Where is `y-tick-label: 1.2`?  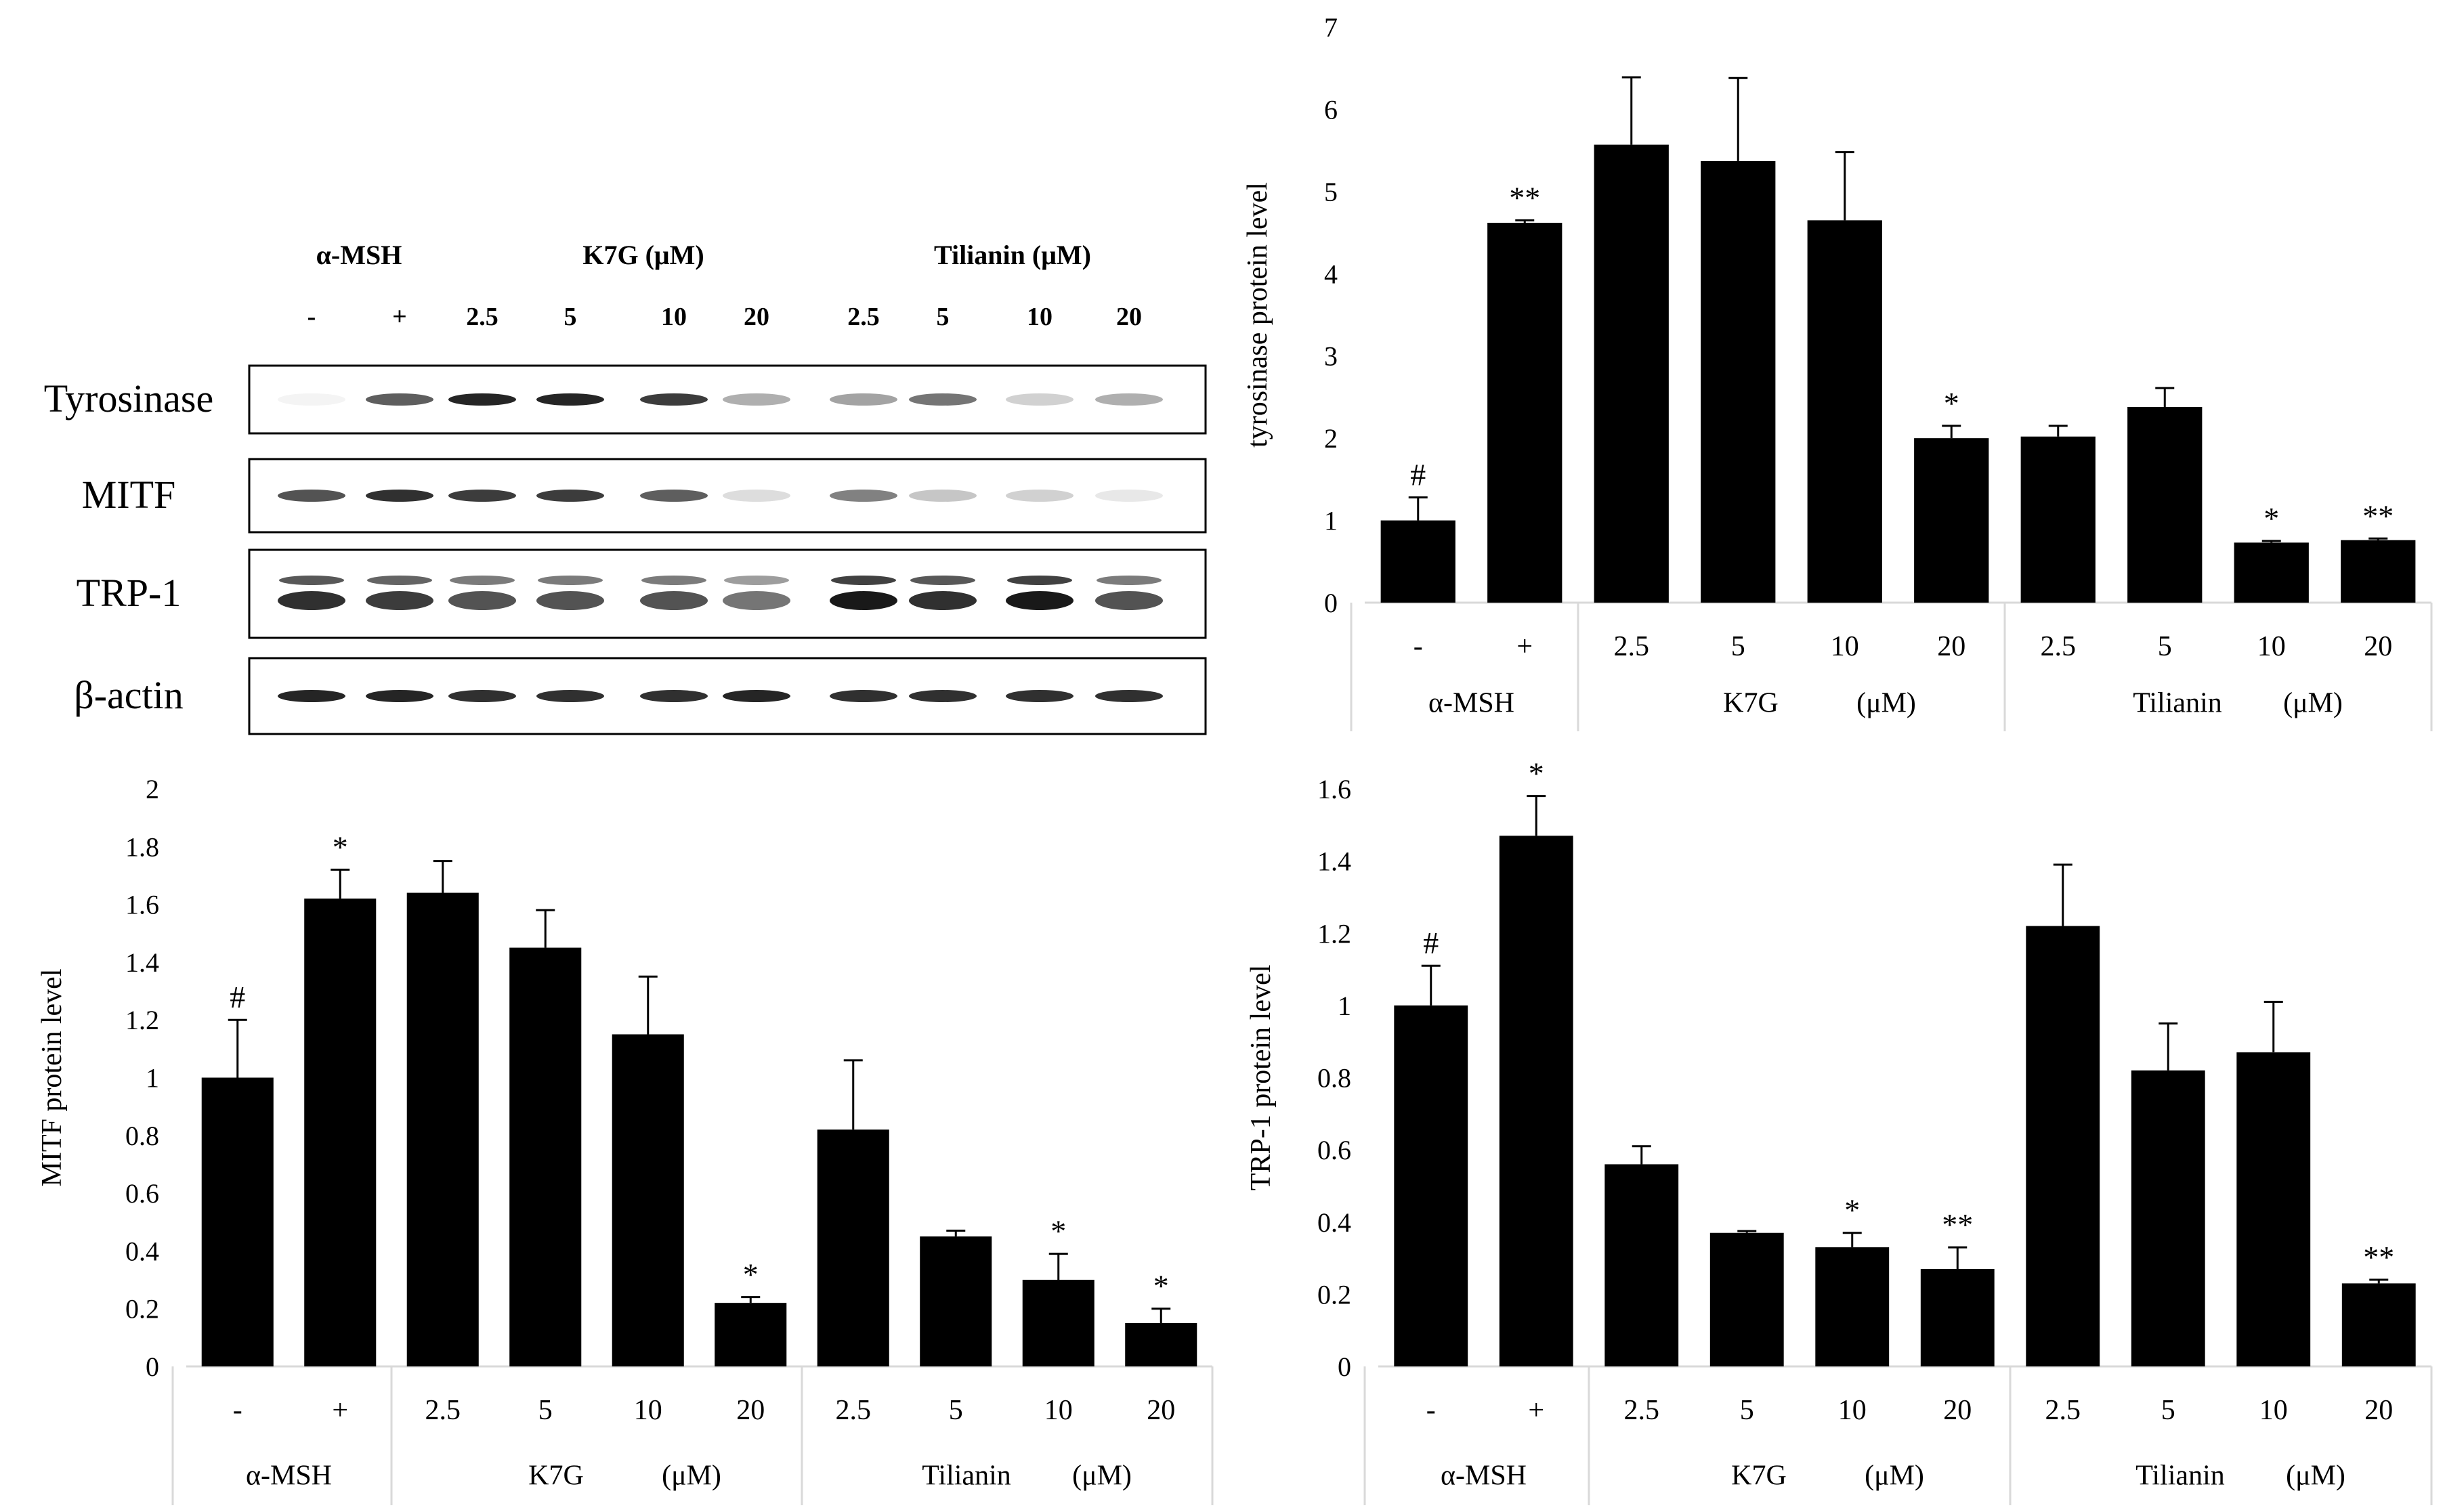
y-tick-label: 1.2 is located at coordinates (1334, 933).